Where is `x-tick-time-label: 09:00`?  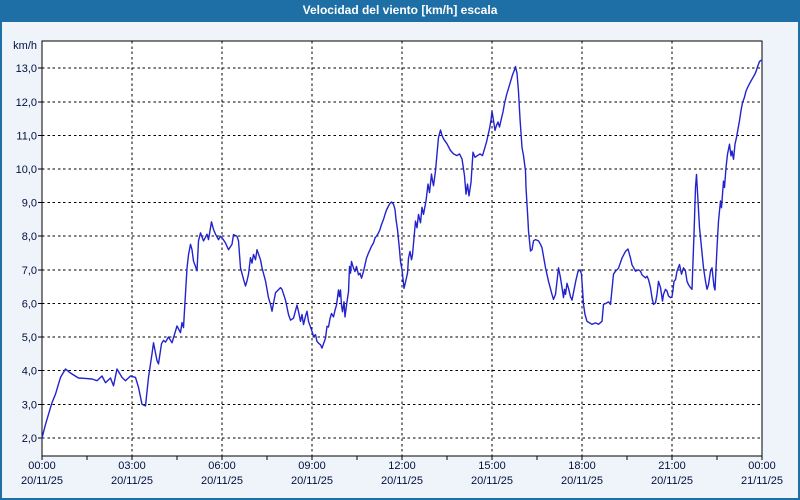 x-tick-time-label: 09:00 is located at coordinates (312, 466).